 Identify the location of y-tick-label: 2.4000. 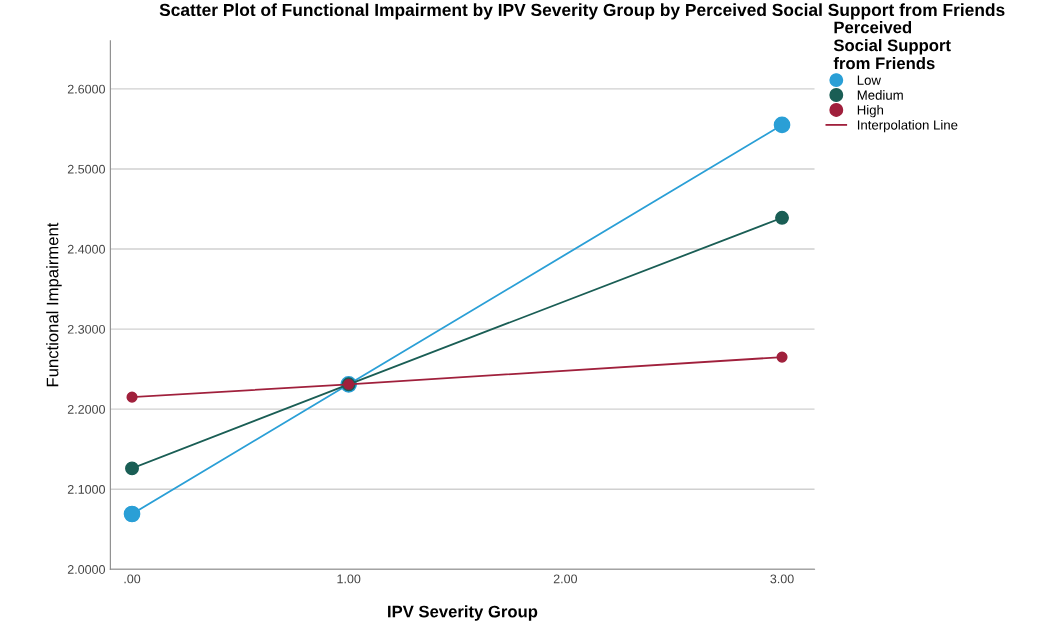
(86, 249).